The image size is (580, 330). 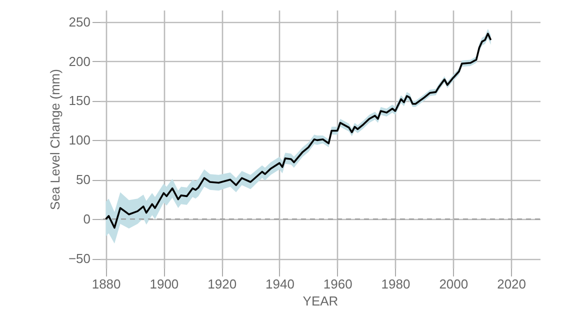 What do you see at coordinates (86, 219) in the screenshot?
I see `y-tick-label: 0` at bounding box center [86, 219].